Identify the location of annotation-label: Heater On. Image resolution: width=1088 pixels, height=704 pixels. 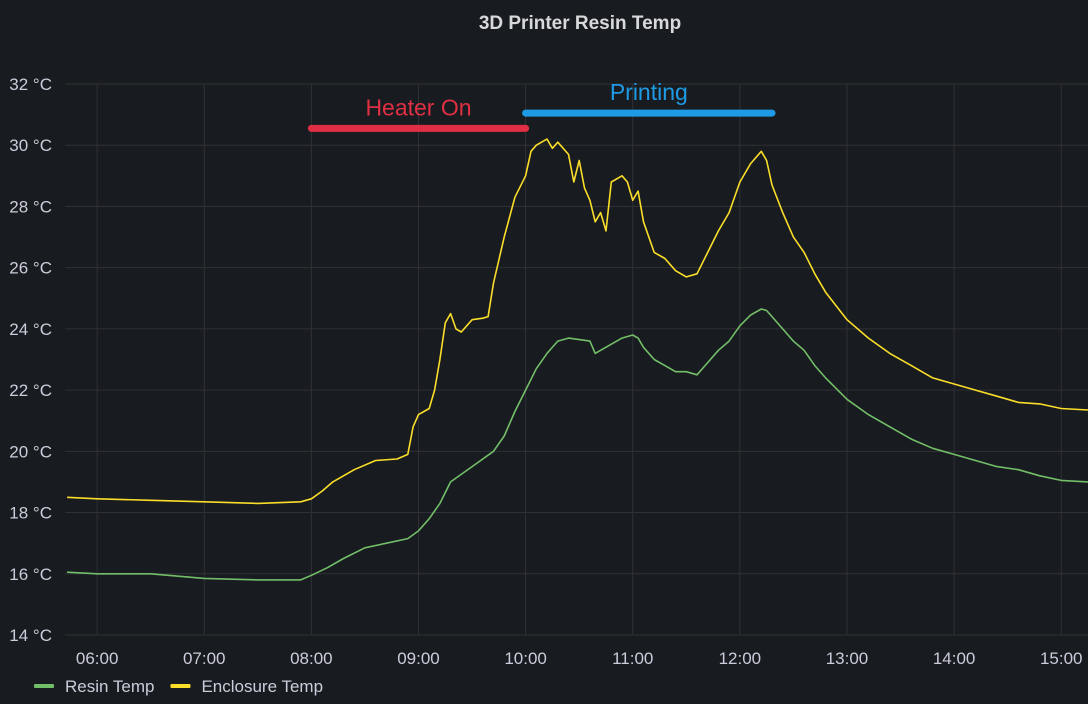
(418, 107).